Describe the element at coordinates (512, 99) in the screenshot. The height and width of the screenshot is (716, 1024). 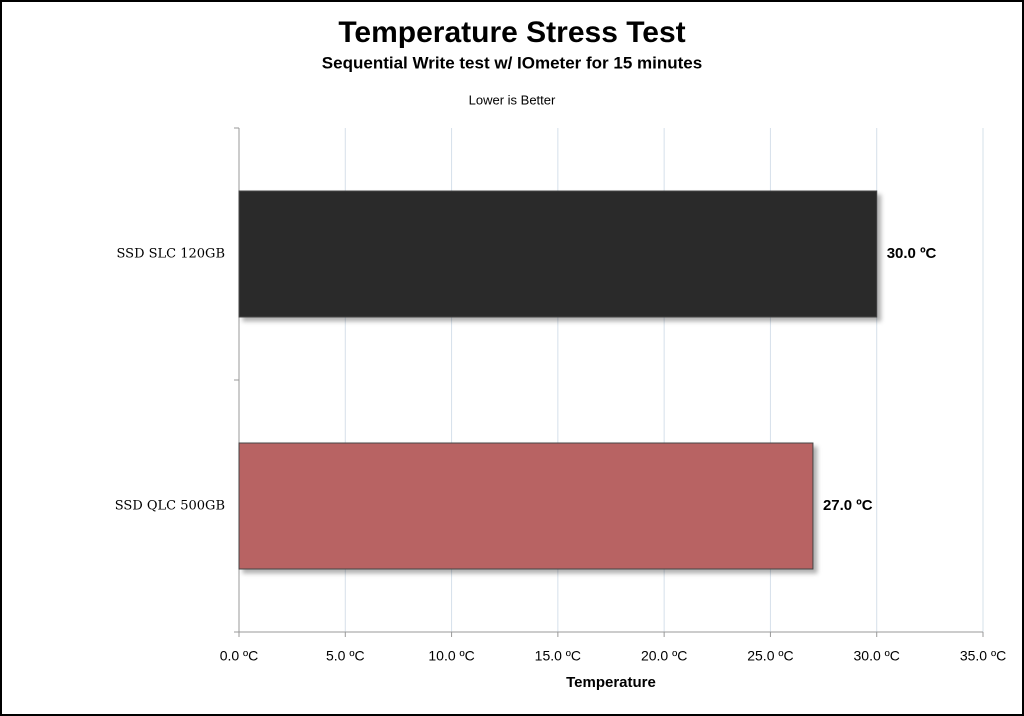
I see `chart-note: Lower is Better` at that location.